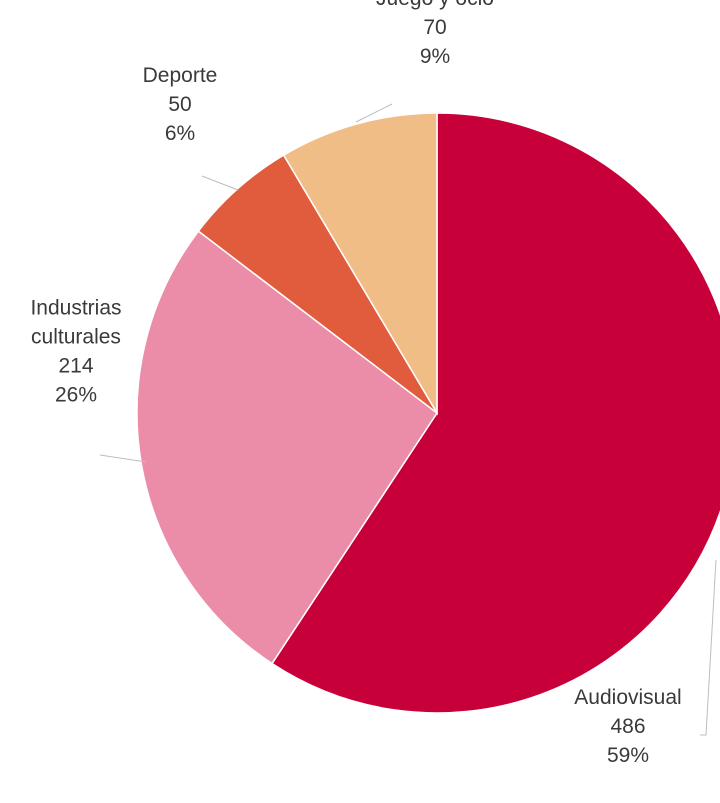  What do you see at coordinates (708, 647) in the screenshot?
I see `leader-line-audiovisual` at bounding box center [708, 647].